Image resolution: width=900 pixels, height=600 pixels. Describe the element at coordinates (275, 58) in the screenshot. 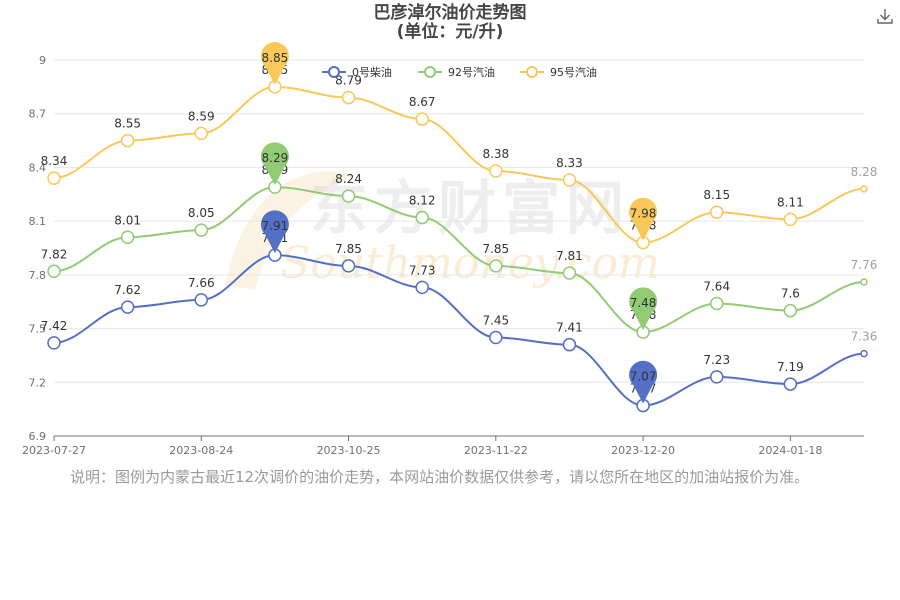

I see `pin-label: 8.85` at that location.